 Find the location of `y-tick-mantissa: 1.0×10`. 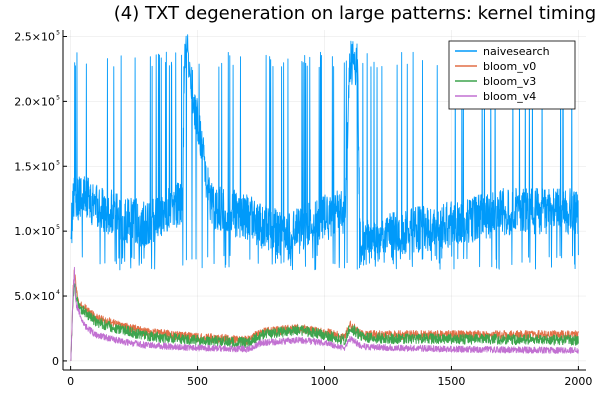

y-tick-mantissa: 1.0×10 is located at coordinates (34, 231).